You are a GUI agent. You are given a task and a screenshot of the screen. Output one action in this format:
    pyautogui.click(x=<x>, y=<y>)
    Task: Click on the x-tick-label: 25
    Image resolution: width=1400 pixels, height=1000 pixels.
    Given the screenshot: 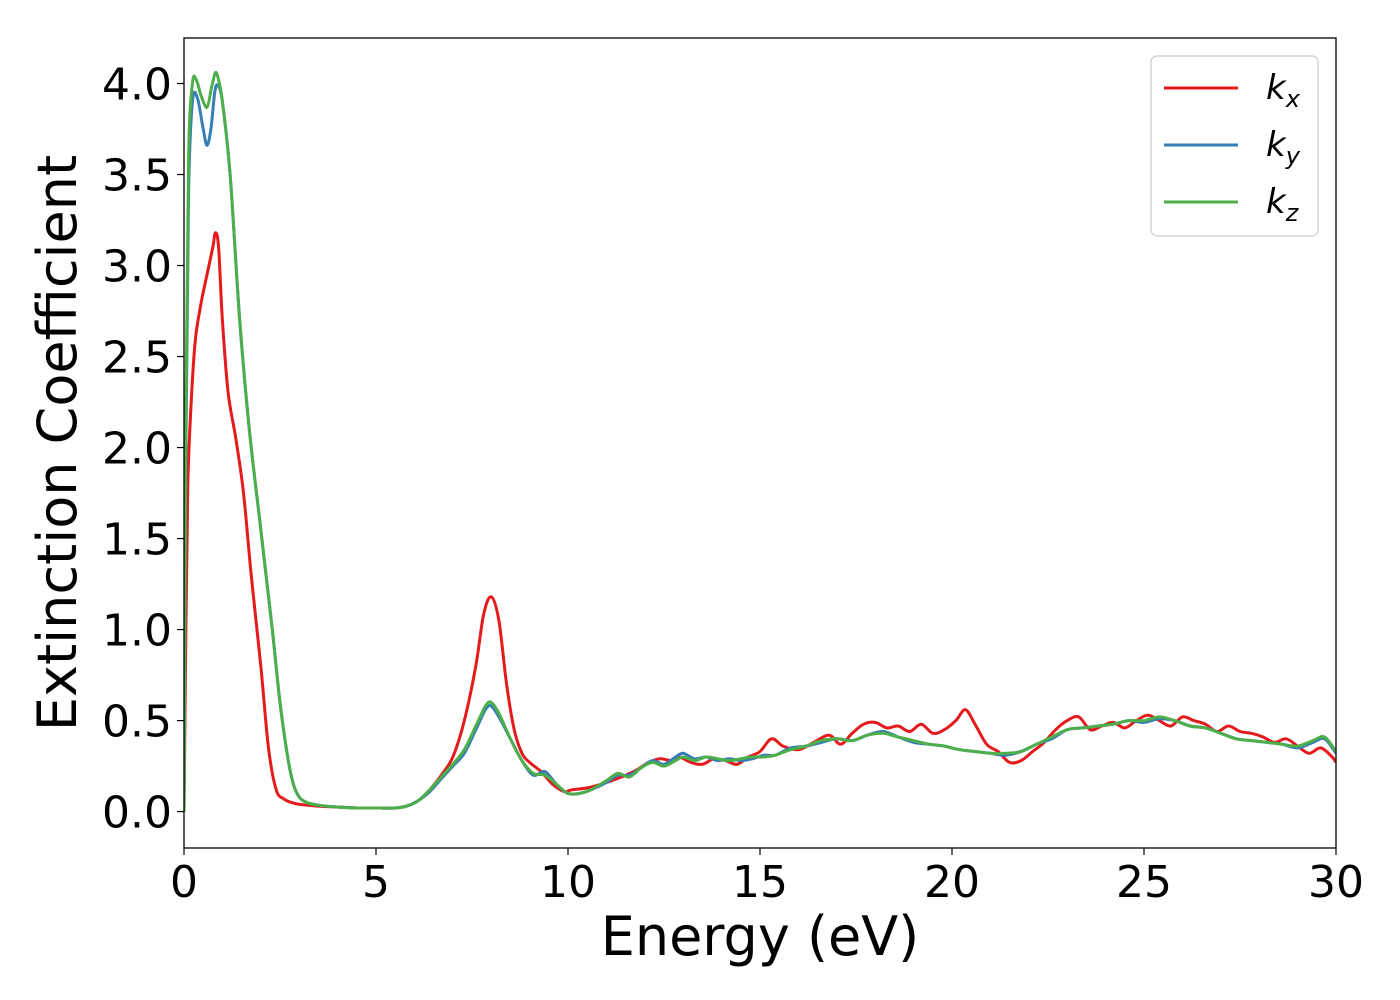 What is the action you would take?
    pyautogui.click(x=1144, y=882)
    